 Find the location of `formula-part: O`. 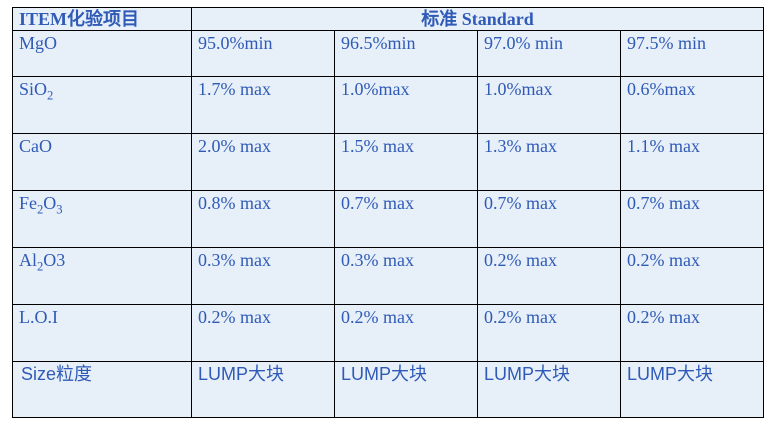

formula-part: O is located at coordinates (50, 203).